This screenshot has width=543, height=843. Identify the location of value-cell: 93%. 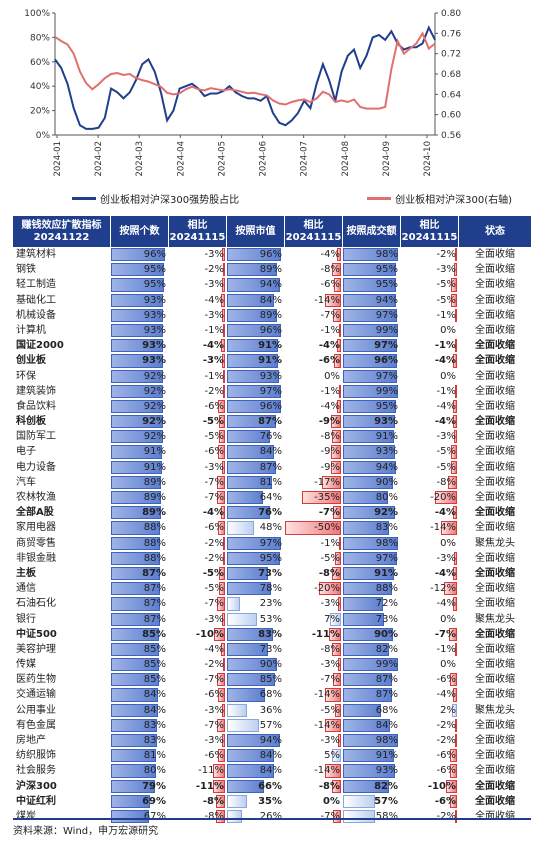
(140, 300).